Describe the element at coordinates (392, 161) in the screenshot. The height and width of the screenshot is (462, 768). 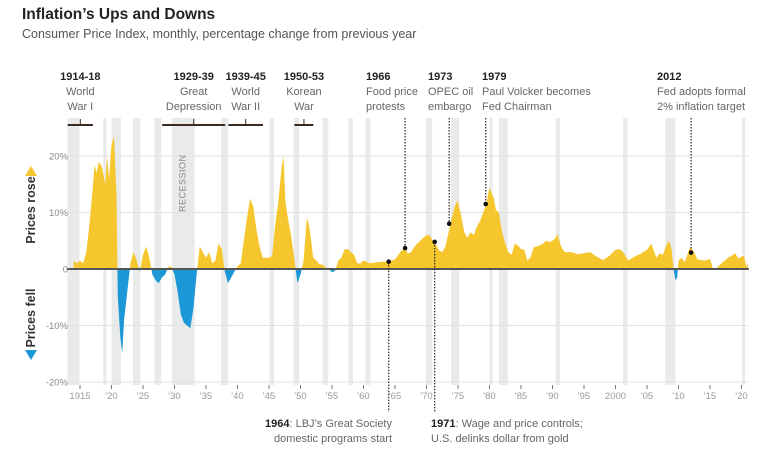
I see `event-annotation: 1966 Food price protests` at that location.